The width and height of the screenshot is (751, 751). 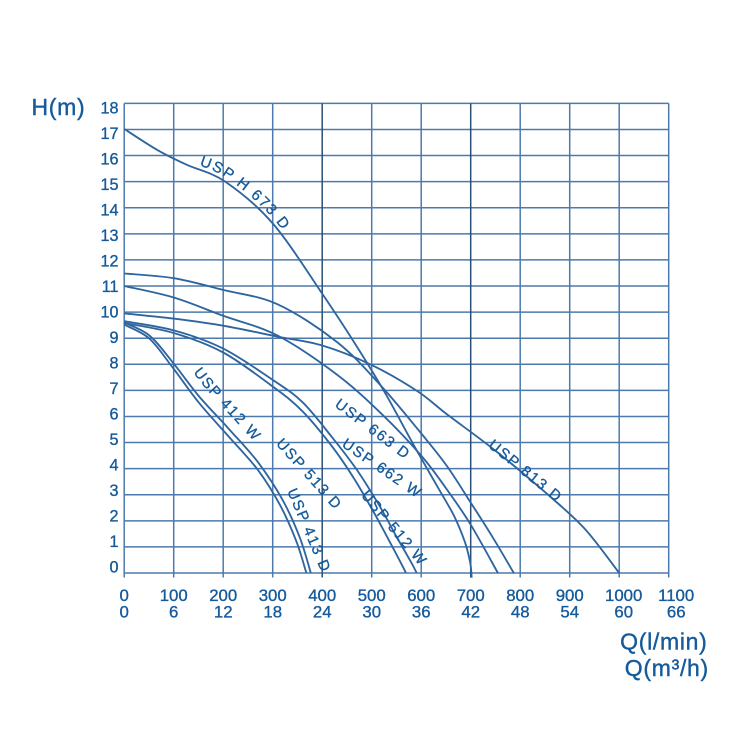 What do you see at coordinates (471, 595) in the screenshot?
I see `svg-text: 700` at bounding box center [471, 595].